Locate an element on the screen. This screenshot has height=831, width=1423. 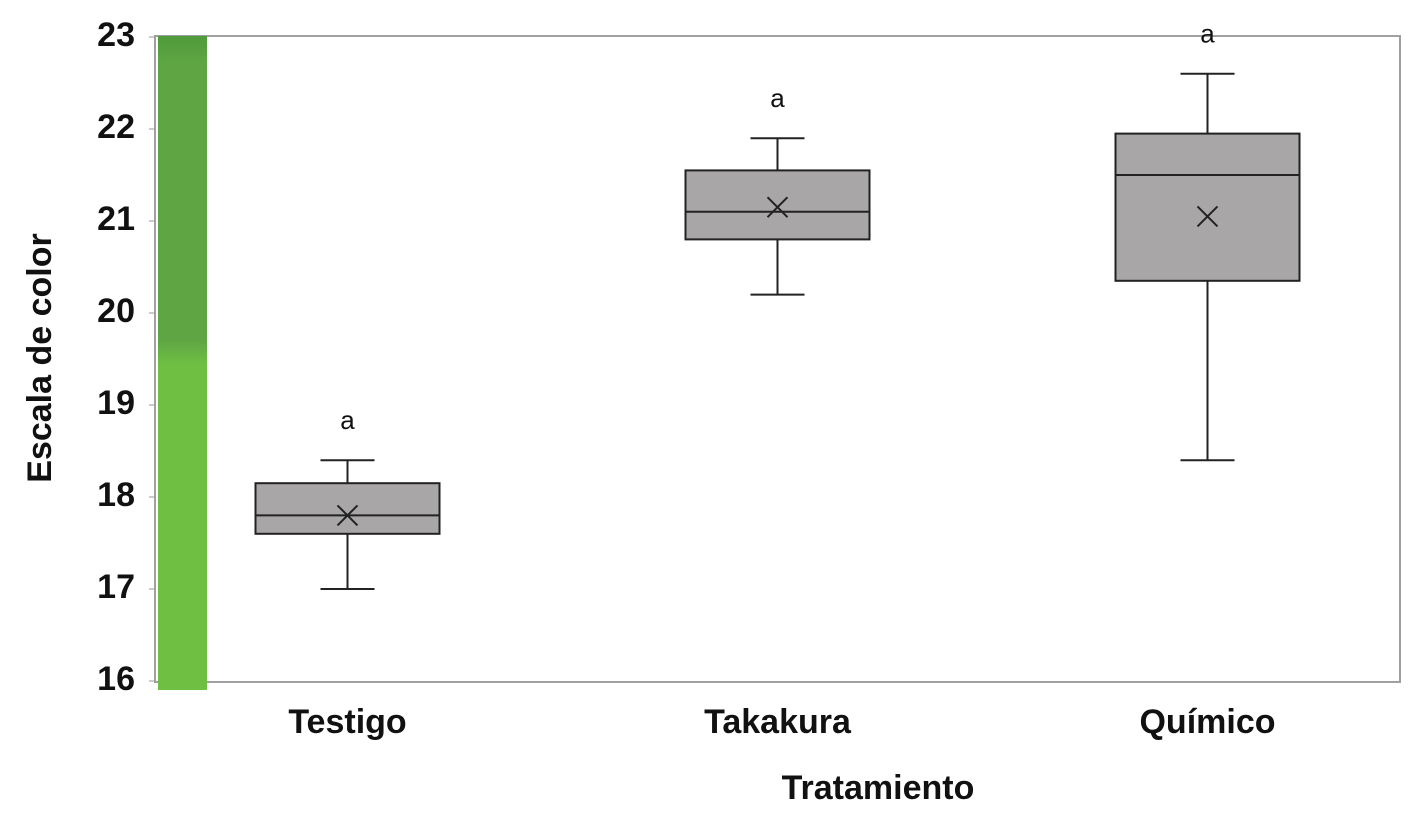
y-tick-label: 21 is located at coordinates (116, 219).